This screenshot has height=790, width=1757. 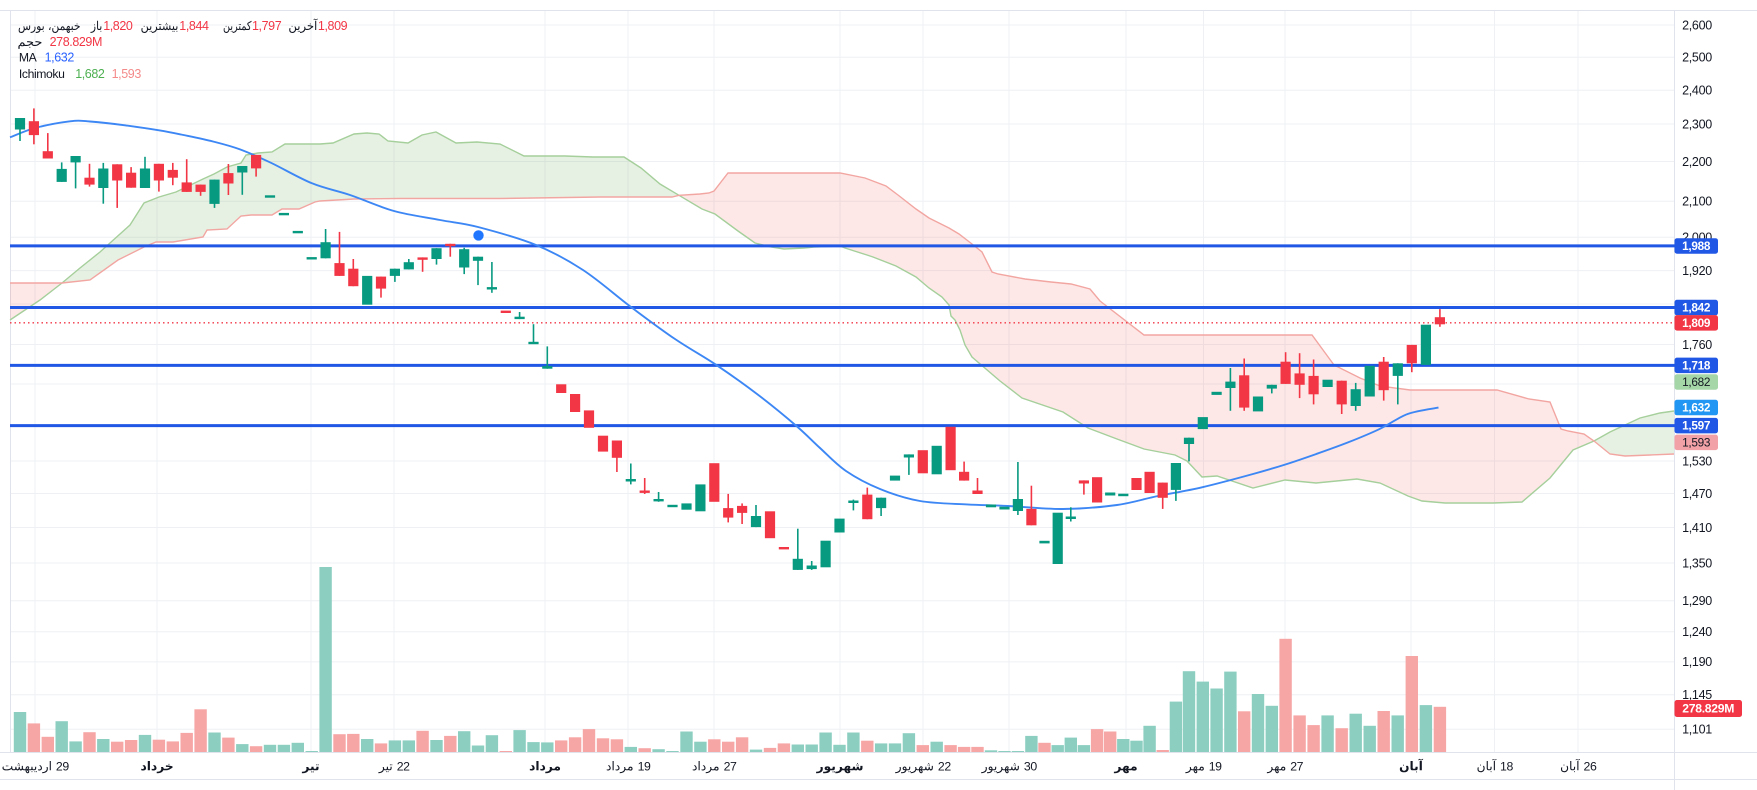 I want to click on svg-text: 1,920, so click(x=1697, y=271).